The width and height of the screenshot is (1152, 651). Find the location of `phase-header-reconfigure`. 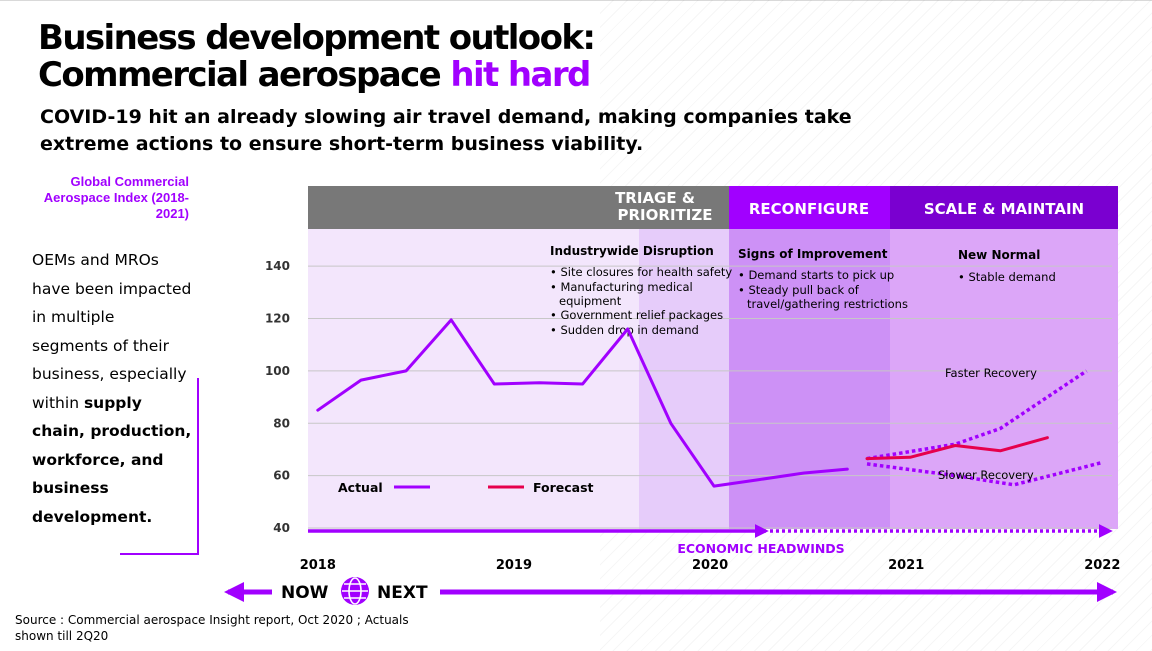

phase-header-reconfigure is located at coordinates (809, 207).